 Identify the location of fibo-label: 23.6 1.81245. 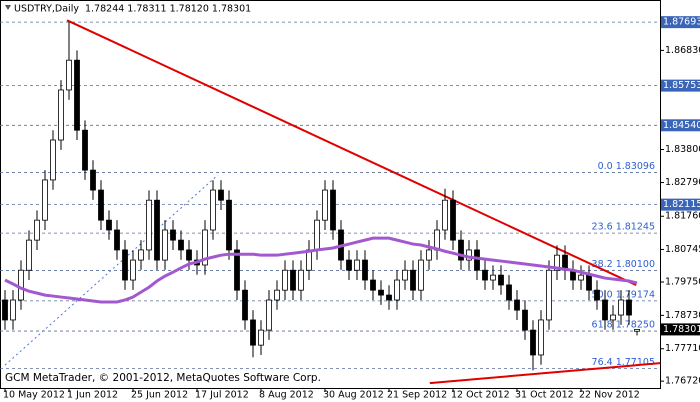
(623, 227).